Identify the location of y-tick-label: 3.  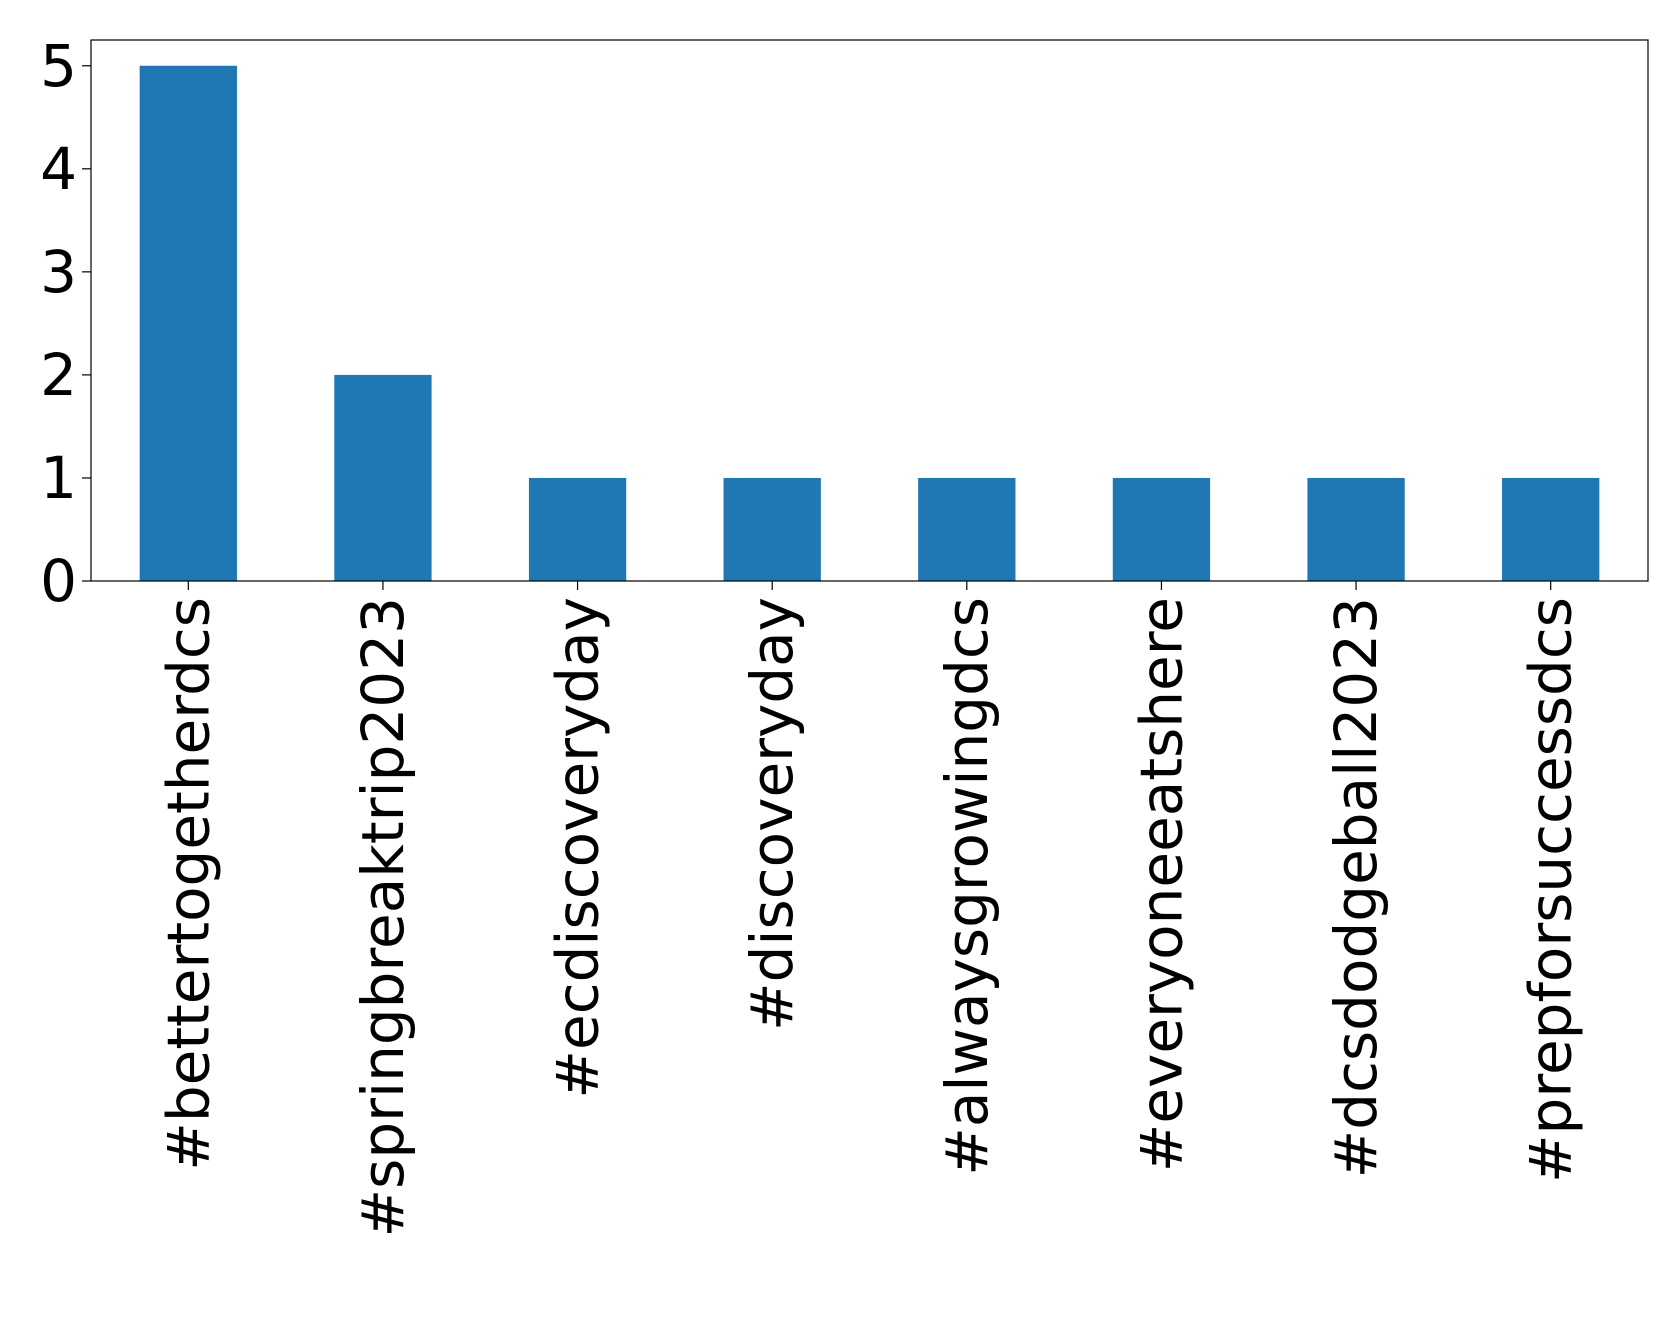
(58, 272).